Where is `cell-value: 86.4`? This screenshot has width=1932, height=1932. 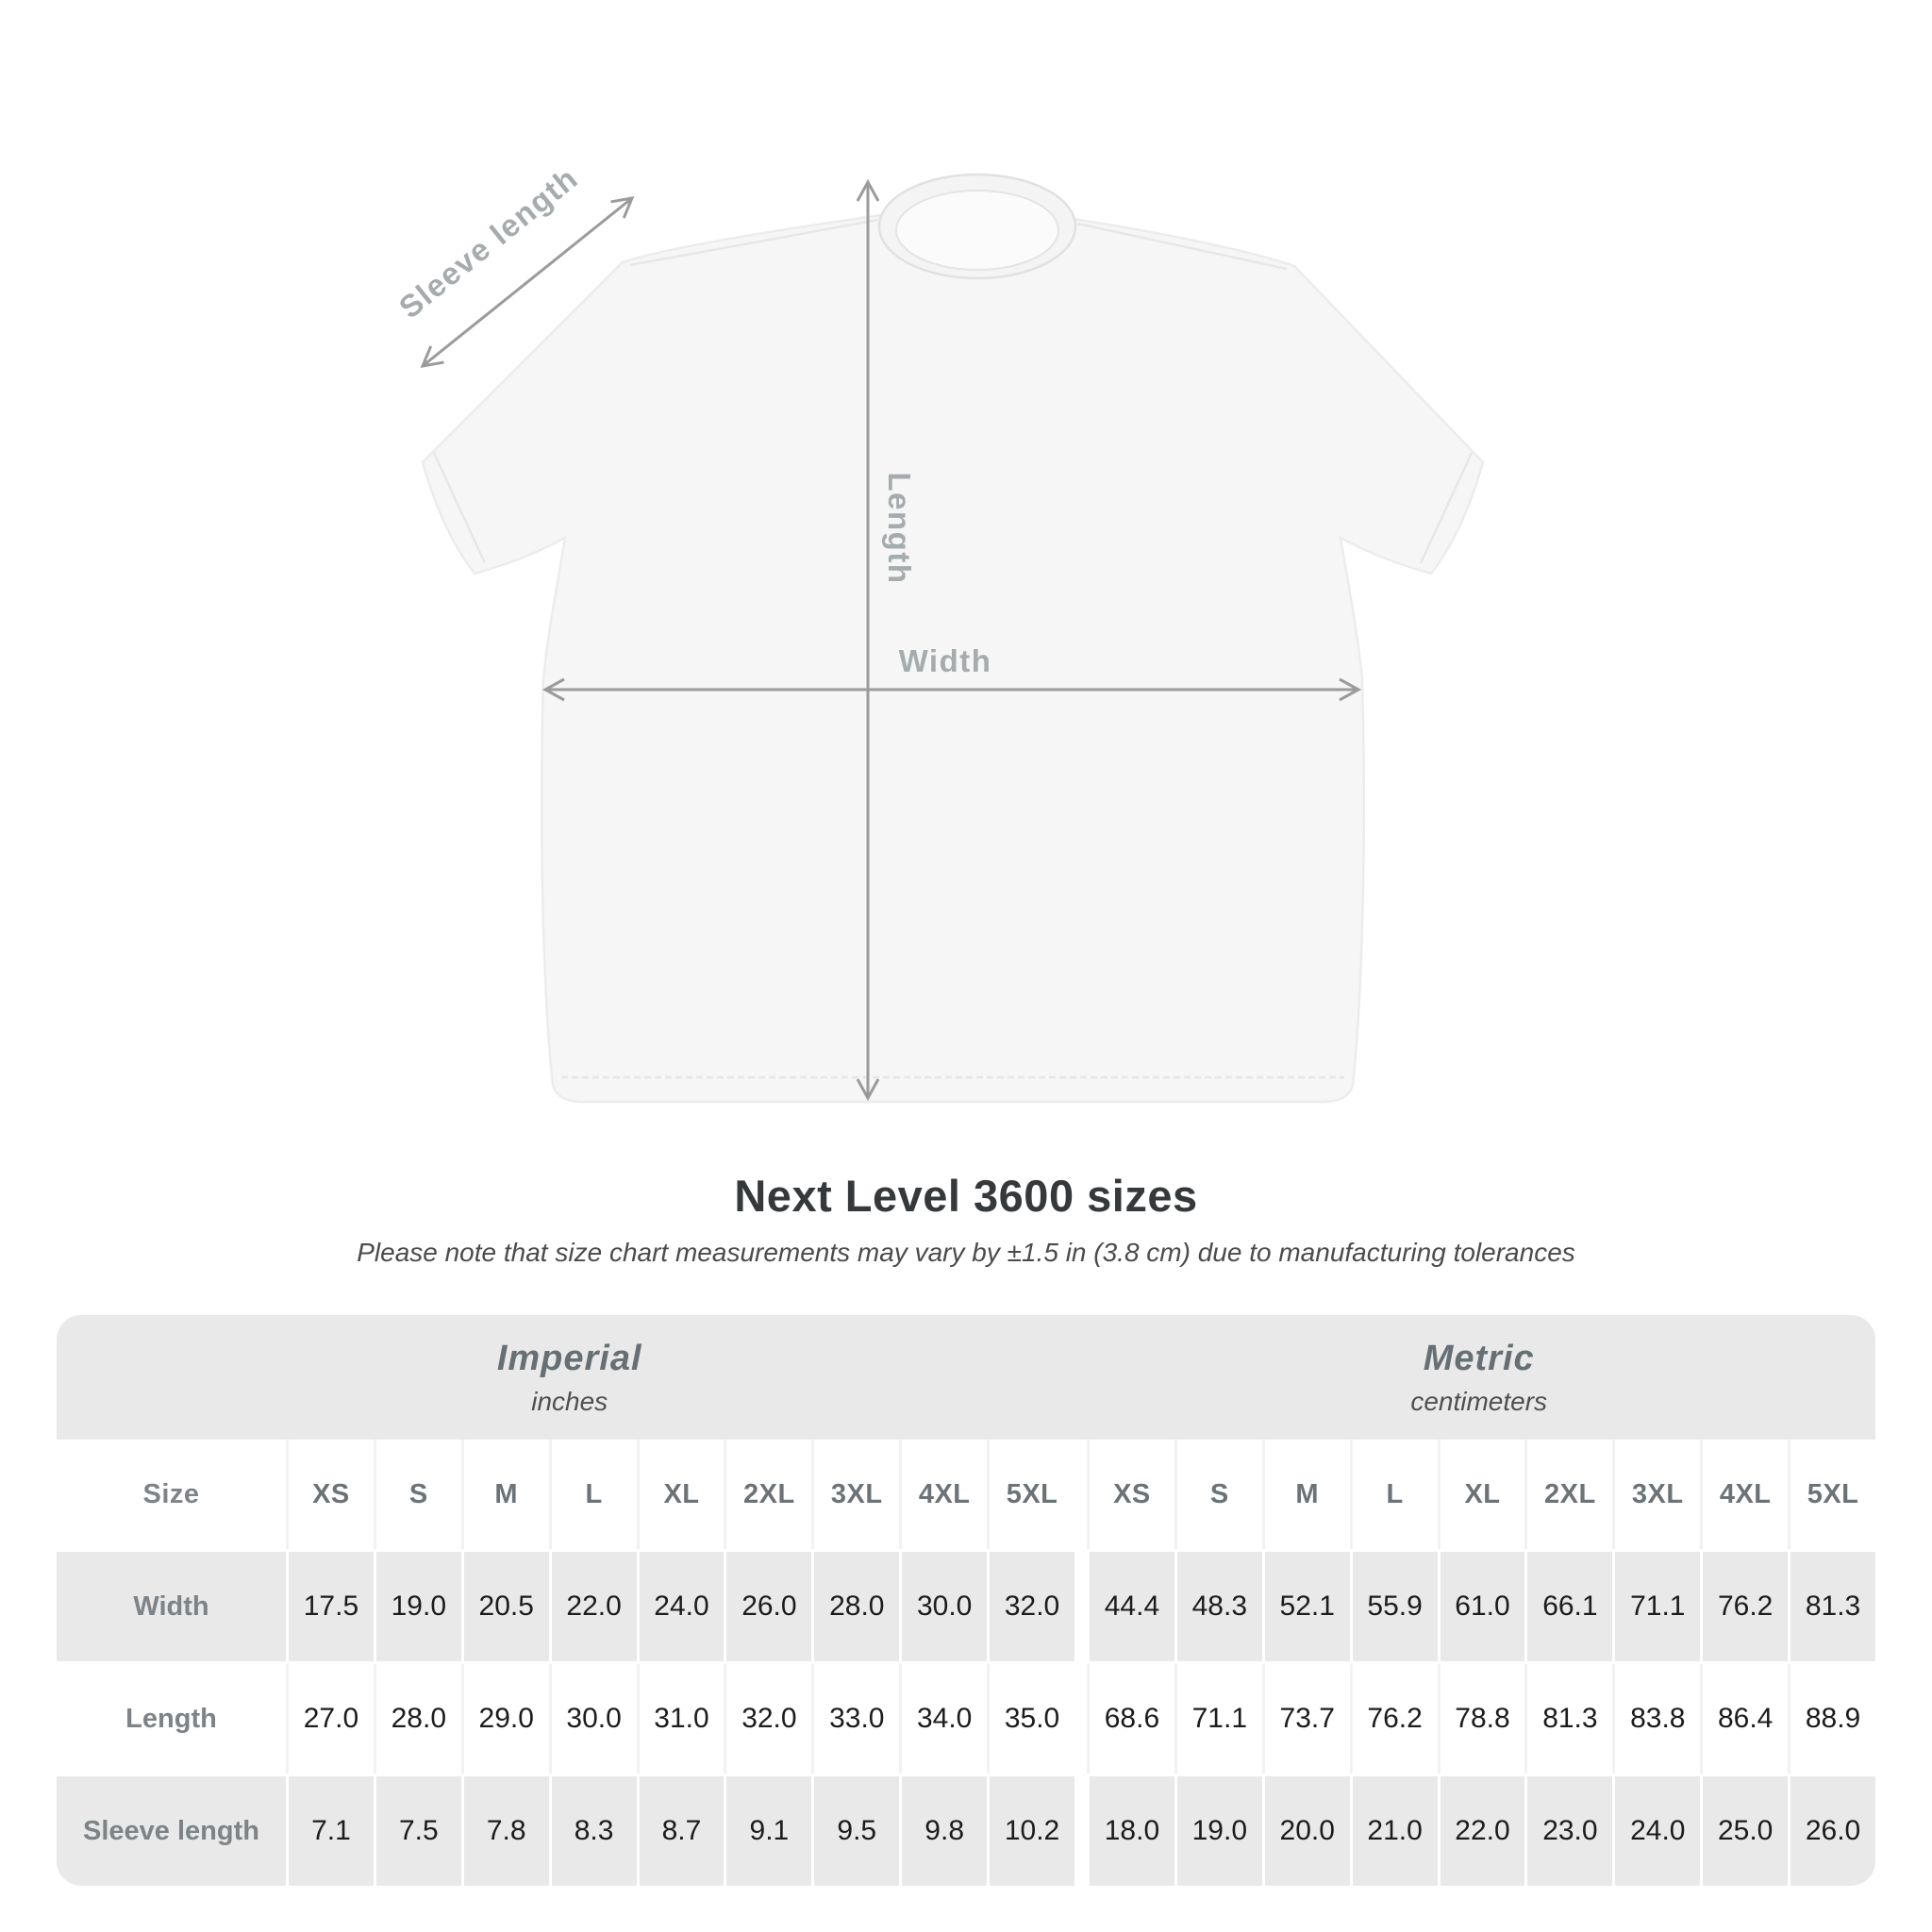 cell-value: 86.4 is located at coordinates (1746, 1719).